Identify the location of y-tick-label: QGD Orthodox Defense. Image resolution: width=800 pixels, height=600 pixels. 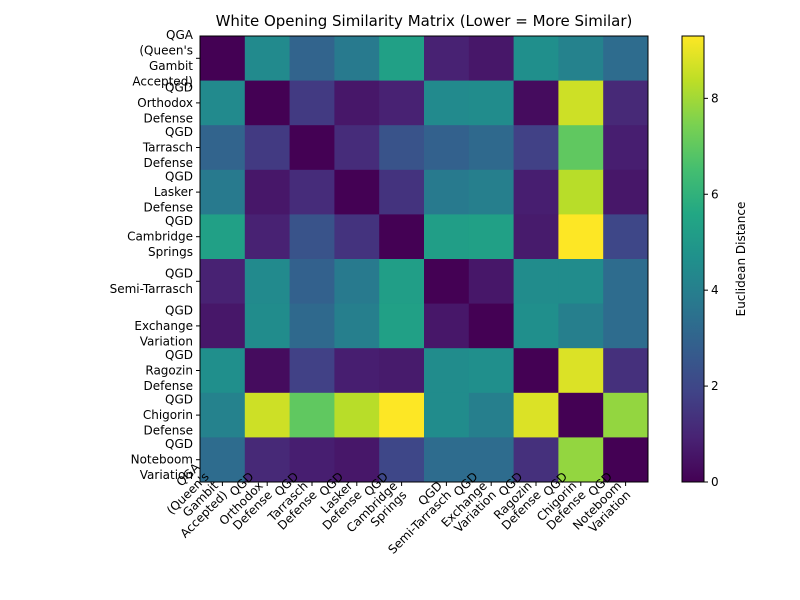
(165, 102).